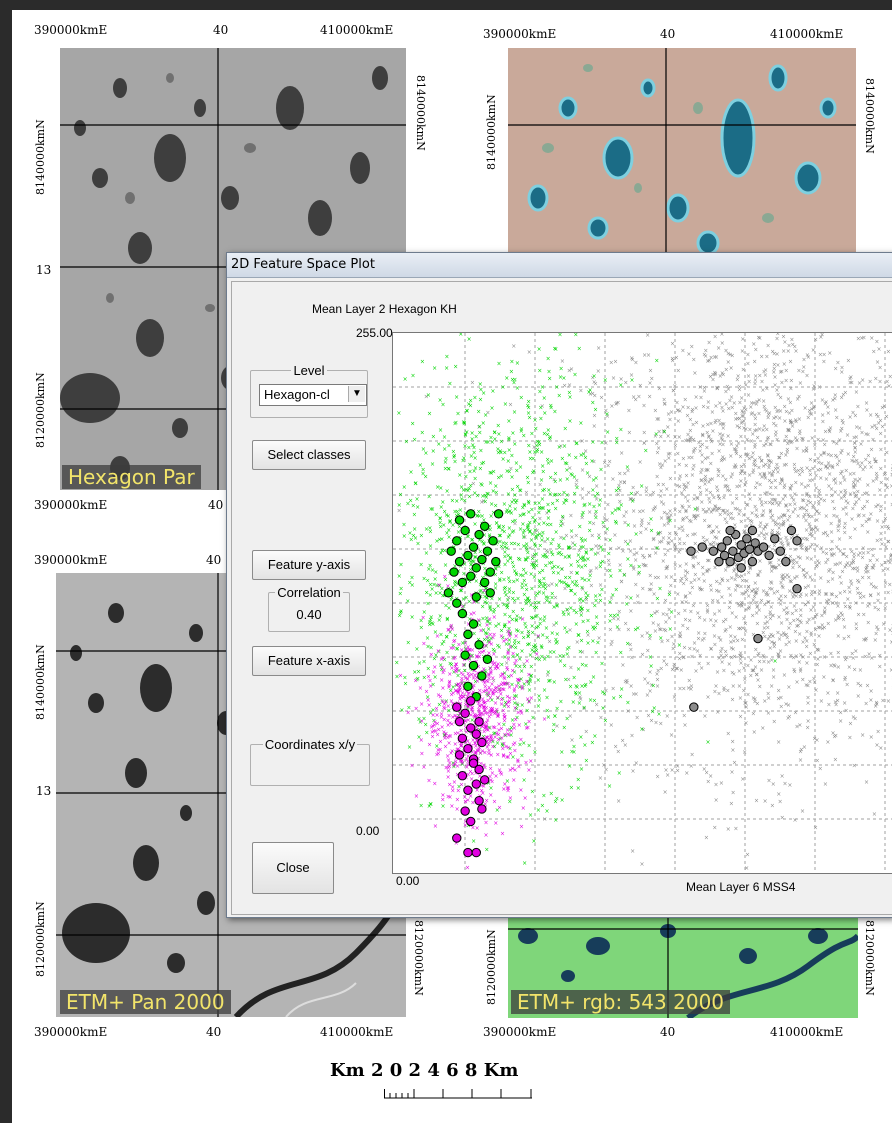 Image resolution: width=892 pixels, height=1123 pixels. Describe the element at coordinates (309, 565) in the screenshot. I see `feature-y-axis-button: Feature y-axis` at that location.